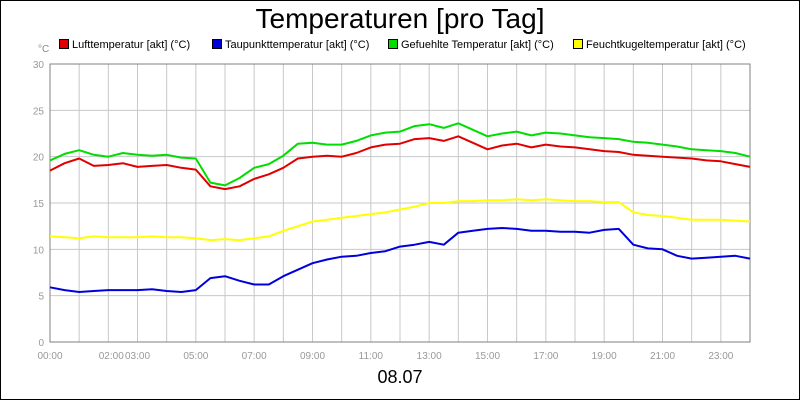 This screenshot has width=800, height=400. What do you see at coordinates (477, 45) in the screenshot?
I see `legend-label-gefuehlte-temperatur: Gefuehlte Temperatur [akt] (°C)` at bounding box center [477, 45].